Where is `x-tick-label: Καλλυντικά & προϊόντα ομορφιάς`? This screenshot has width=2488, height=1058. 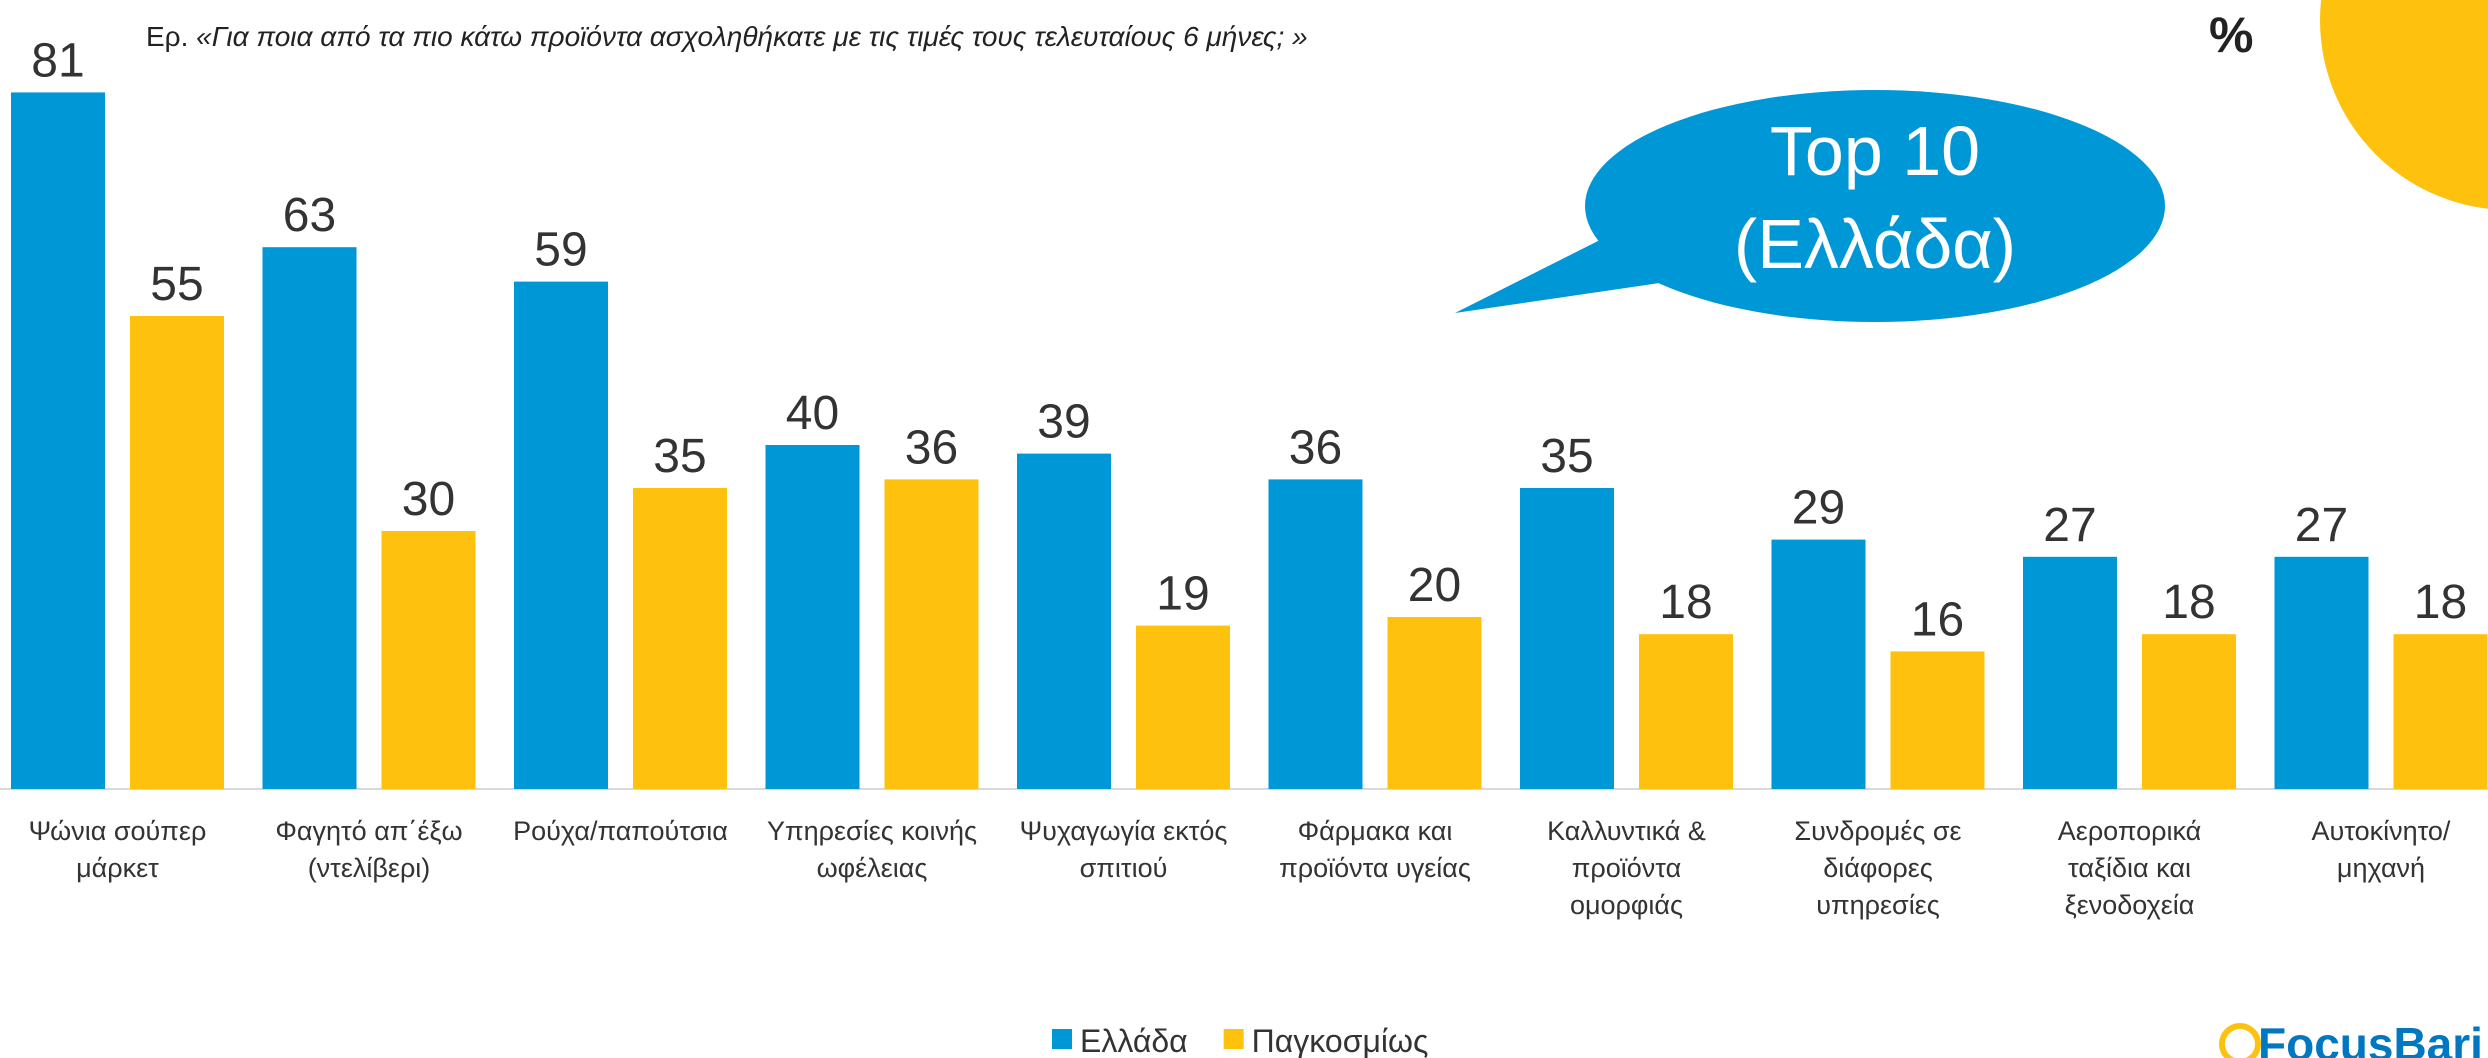 x-tick-label: Καλλυντικά & προϊόντα ομορφιάς is located at coordinates (1626, 868).